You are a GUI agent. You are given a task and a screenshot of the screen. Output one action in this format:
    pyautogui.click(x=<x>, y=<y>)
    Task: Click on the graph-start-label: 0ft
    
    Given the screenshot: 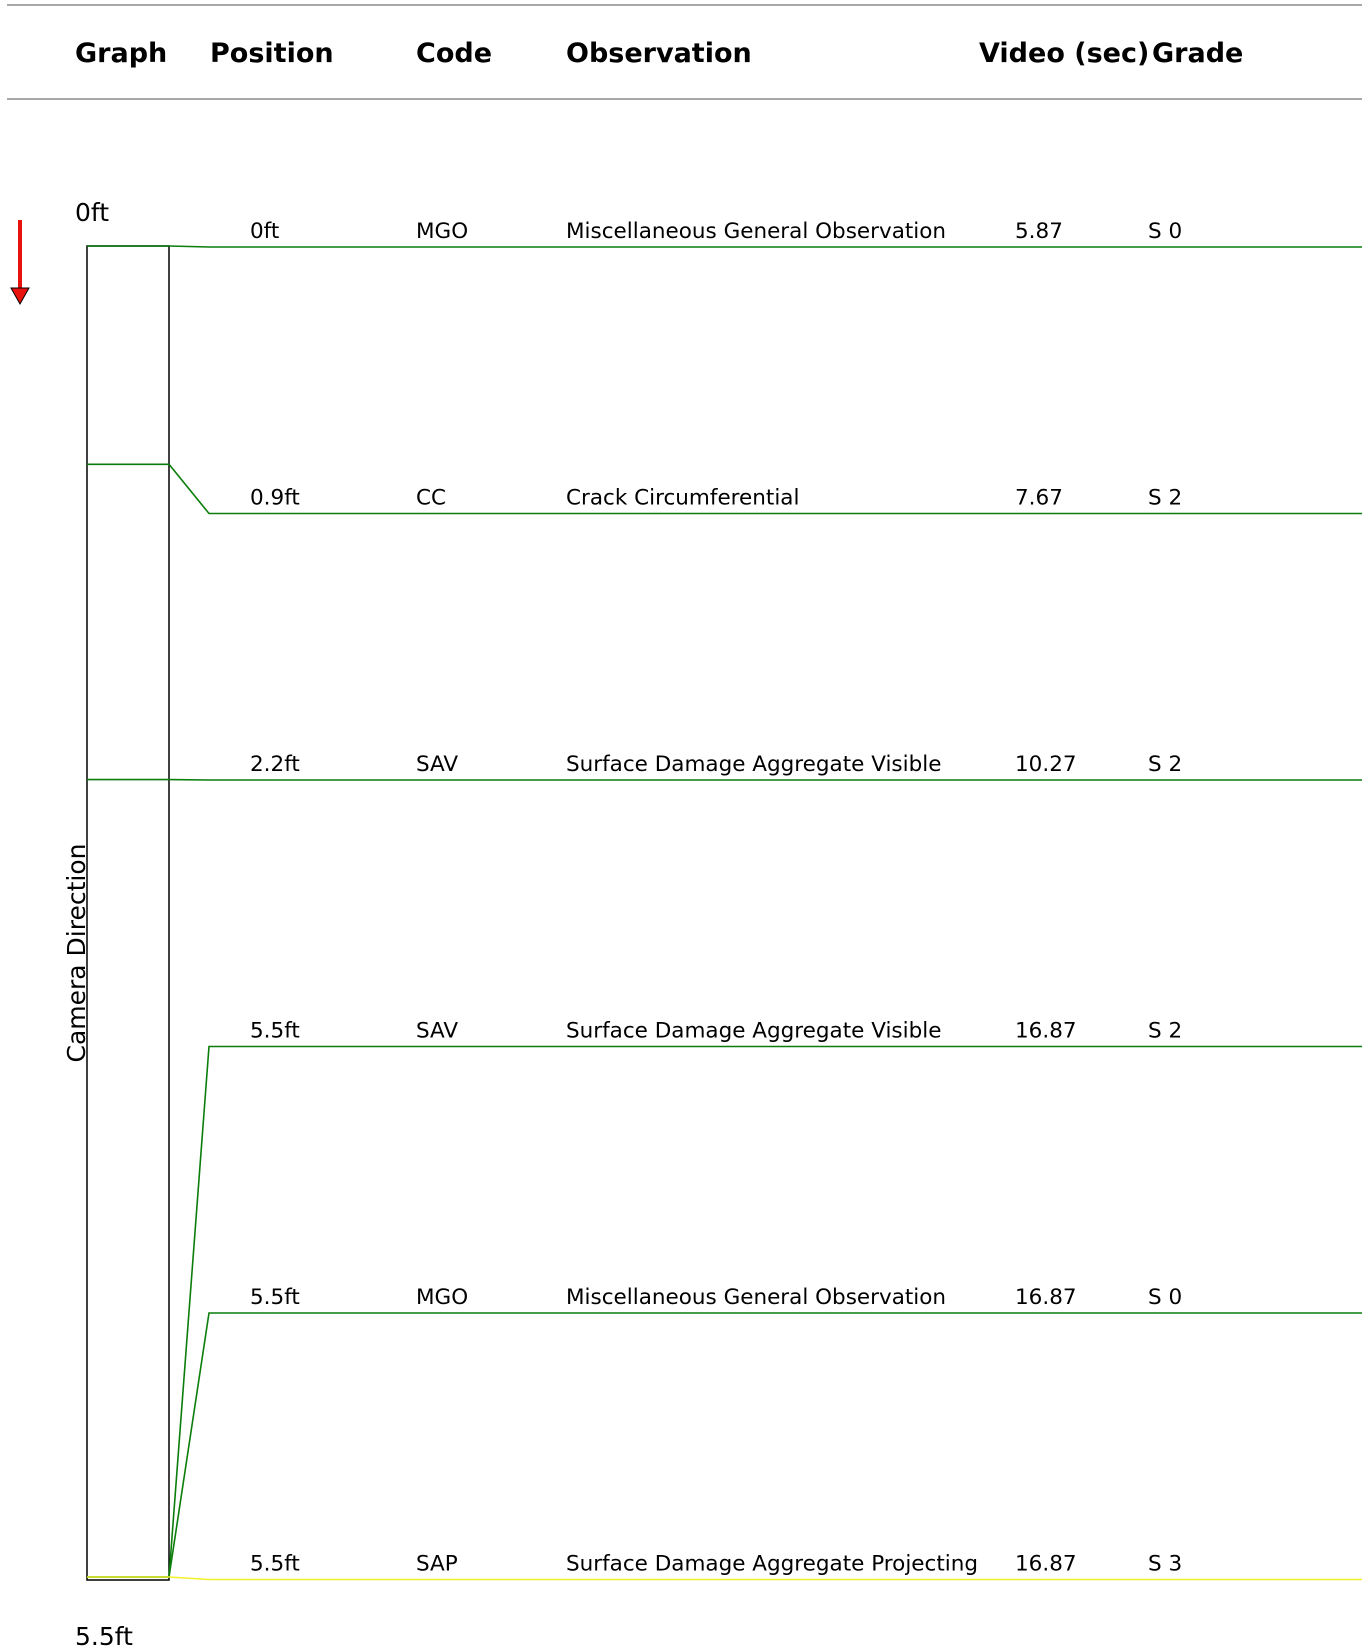 What is the action you would take?
    pyautogui.click(x=92, y=212)
    